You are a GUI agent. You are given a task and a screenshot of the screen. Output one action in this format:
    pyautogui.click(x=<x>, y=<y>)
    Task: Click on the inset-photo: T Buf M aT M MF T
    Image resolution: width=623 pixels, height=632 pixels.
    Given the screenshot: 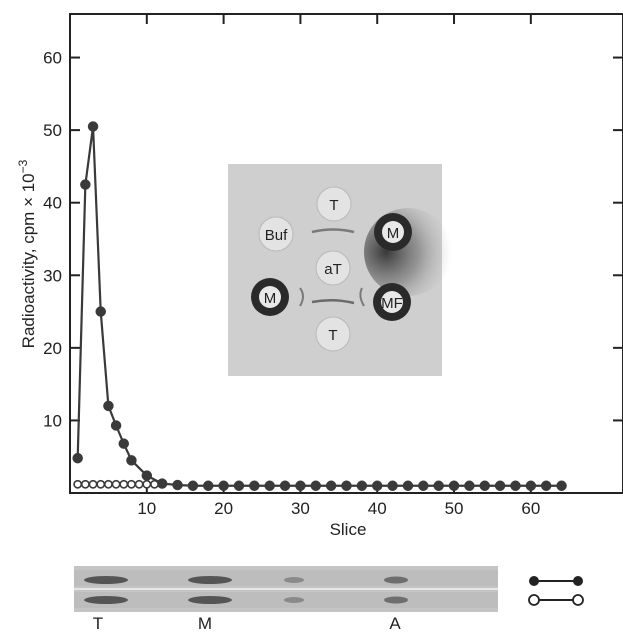 What is the action you would take?
    pyautogui.click(x=340, y=270)
    